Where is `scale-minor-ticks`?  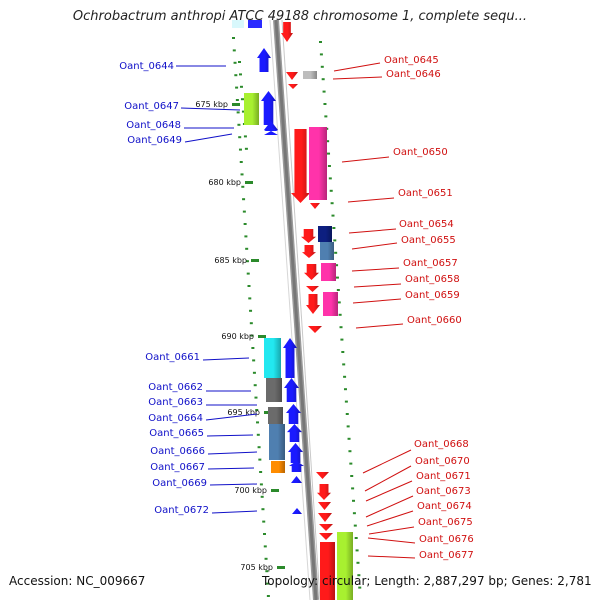
scale-minor-ticks is located at coordinates (251, 317).